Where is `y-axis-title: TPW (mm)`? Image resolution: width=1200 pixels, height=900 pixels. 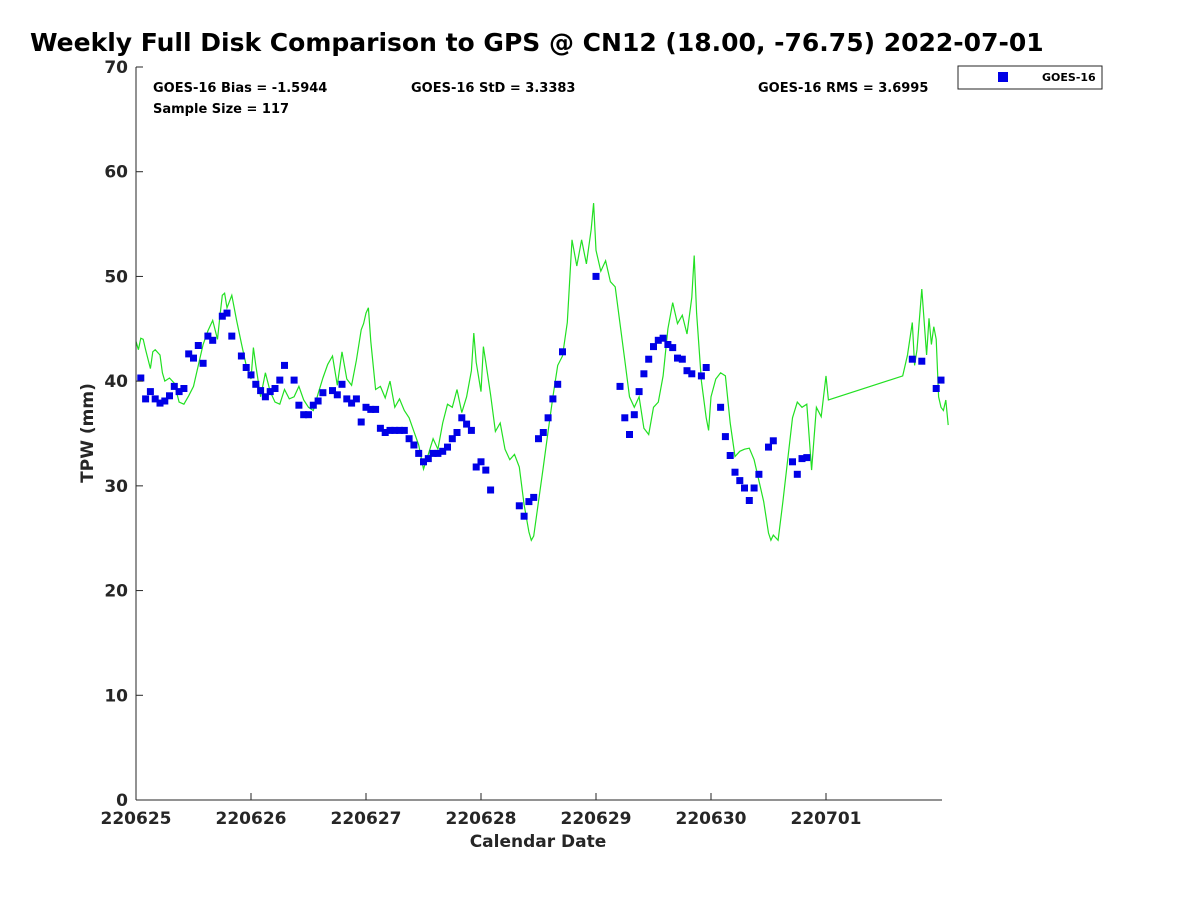
y-axis-title: TPW (mm) is located at coordinates (88, 433).